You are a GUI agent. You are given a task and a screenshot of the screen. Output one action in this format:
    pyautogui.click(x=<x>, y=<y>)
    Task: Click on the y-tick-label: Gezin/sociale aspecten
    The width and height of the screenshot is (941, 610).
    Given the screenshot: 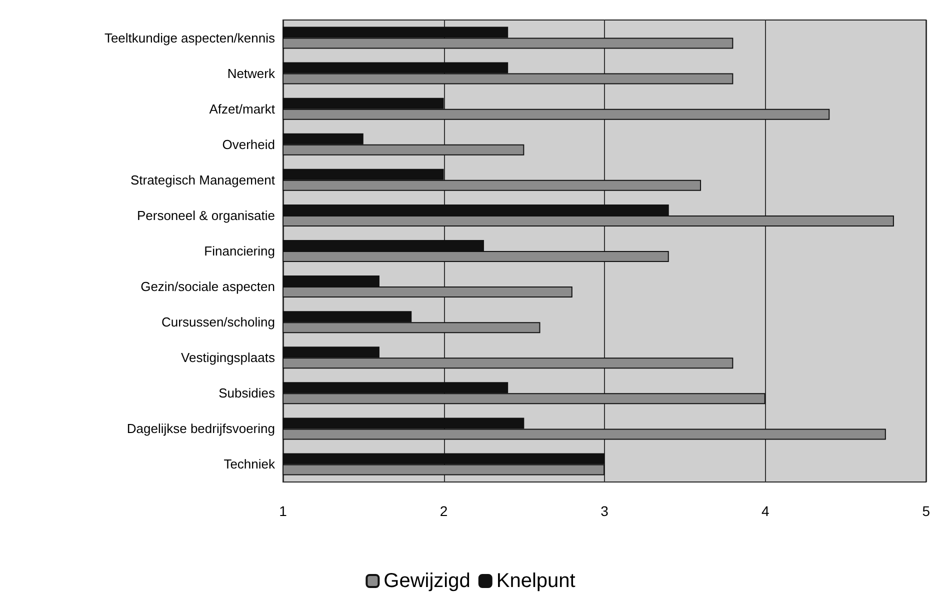 What is the action you would take?
    pyautogui.click(x=207, y=286)
    